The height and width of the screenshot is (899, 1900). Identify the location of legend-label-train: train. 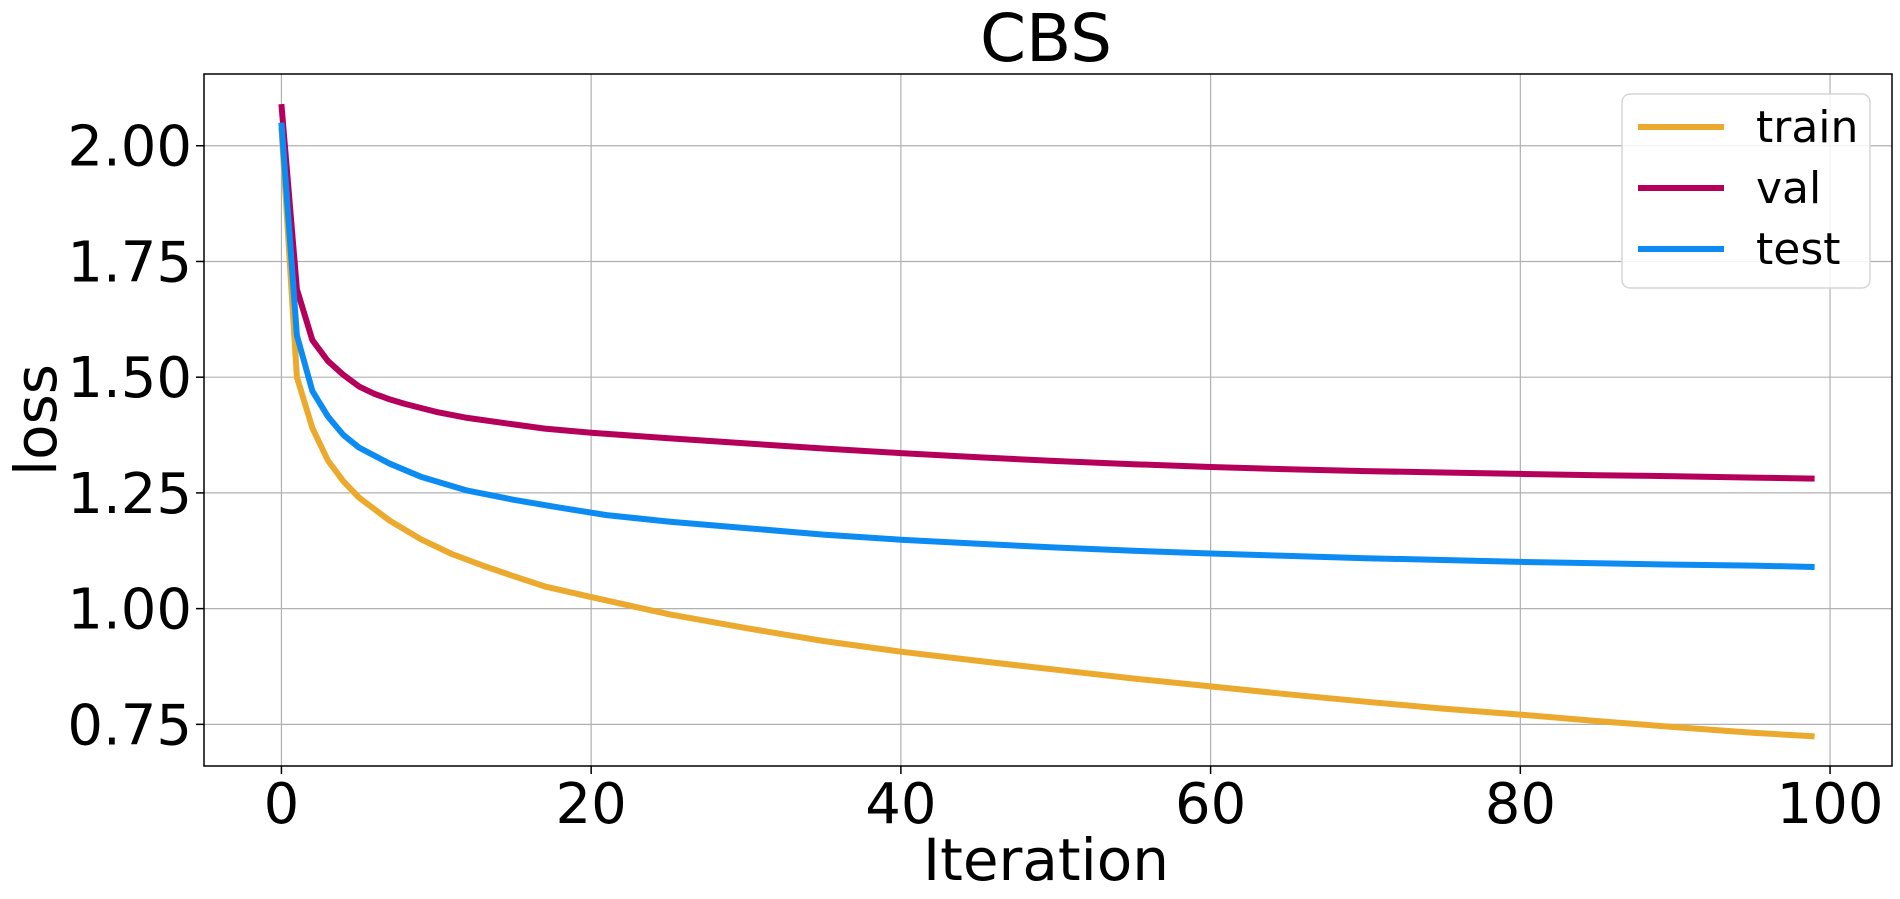
(1807, 127).